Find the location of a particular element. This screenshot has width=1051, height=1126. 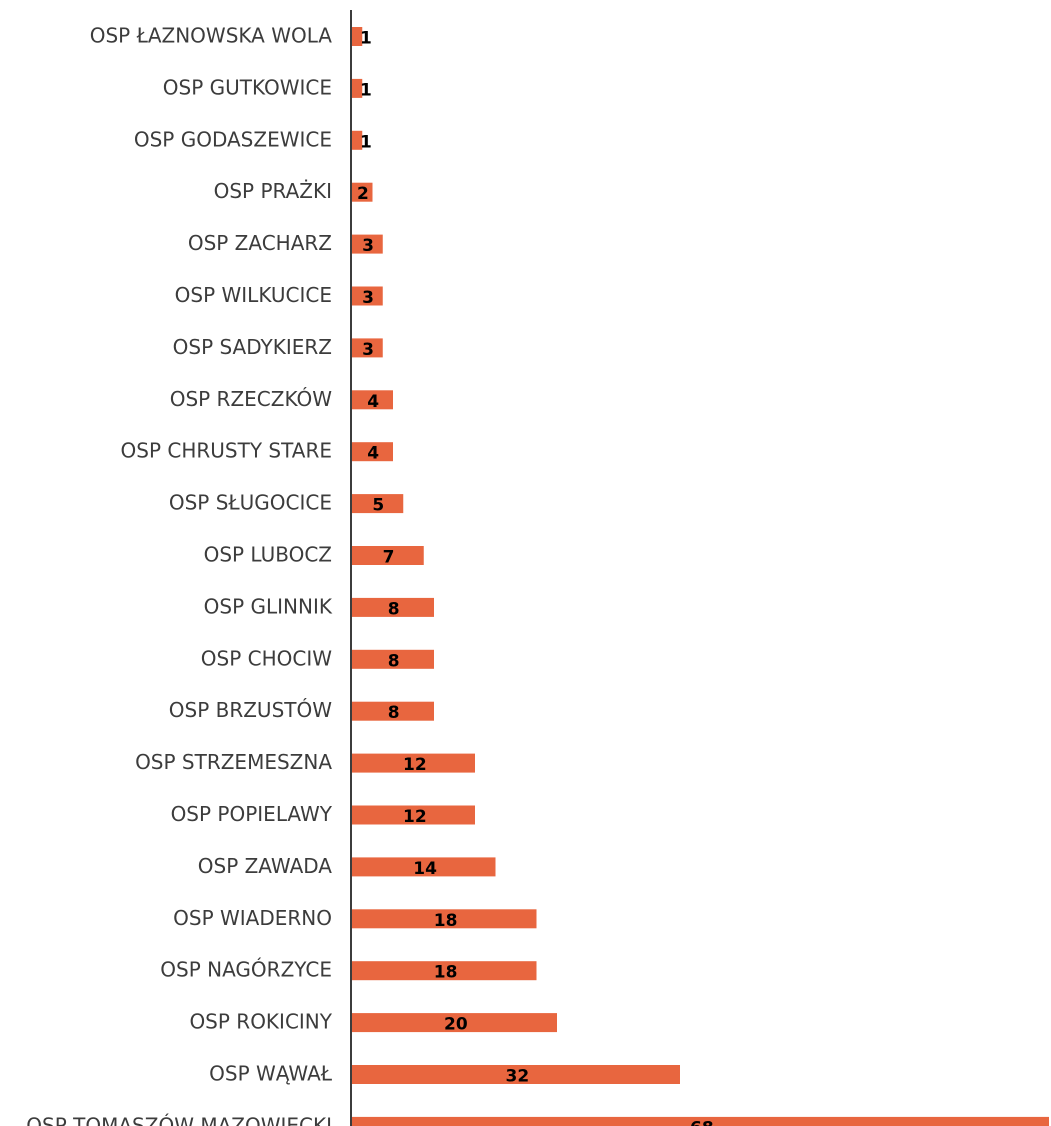

category-label: OSP SADYKIERZ is located at coordinates (252, 347).